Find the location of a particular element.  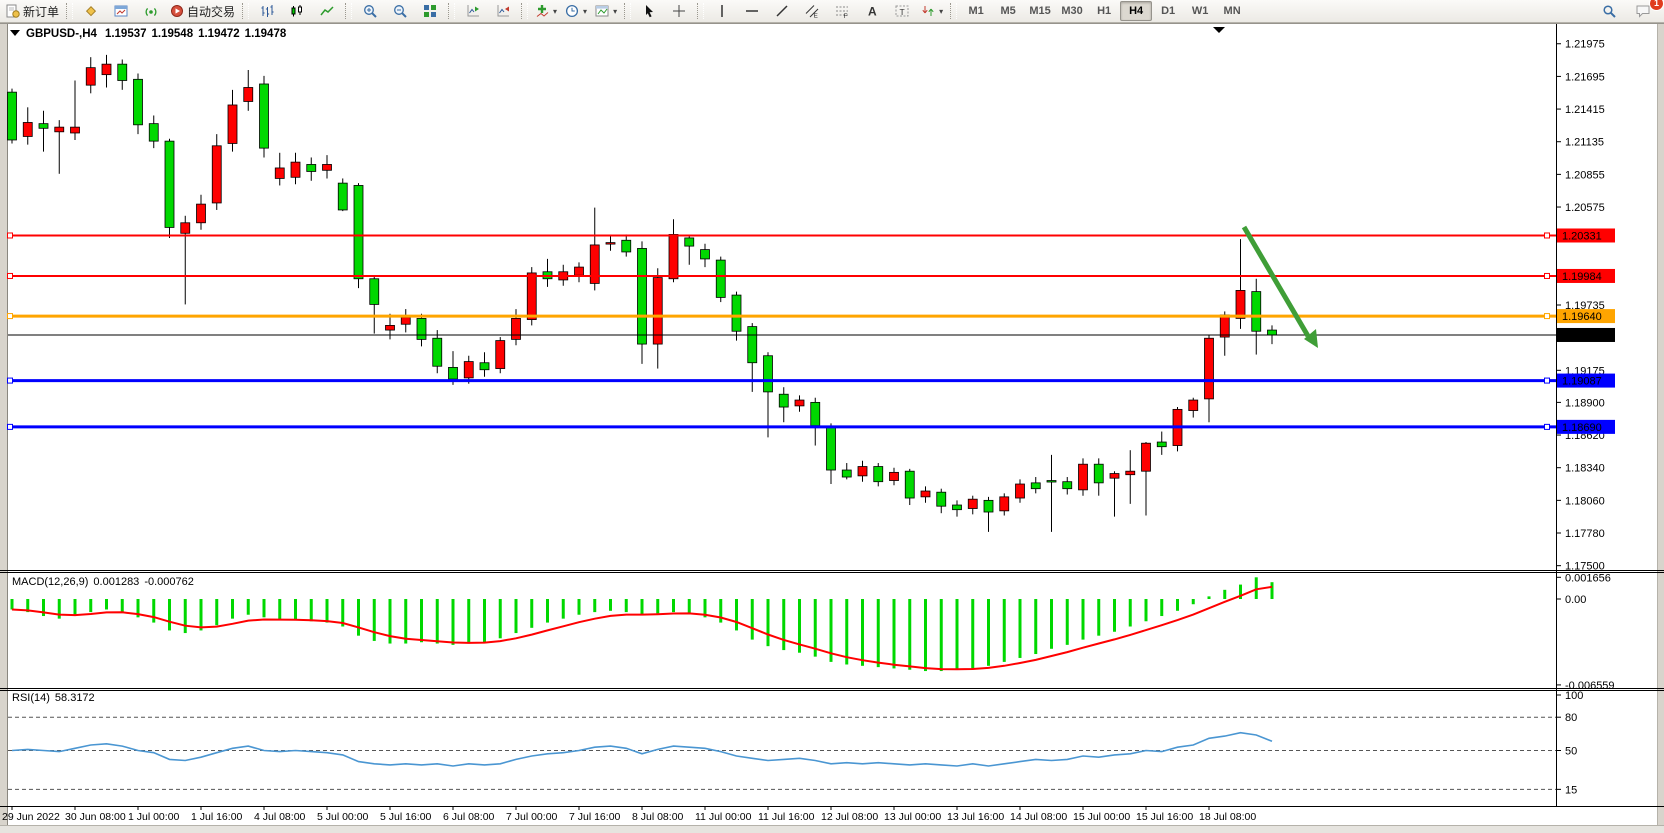

fibonacci-button: F is located at coordinates (842, 11).